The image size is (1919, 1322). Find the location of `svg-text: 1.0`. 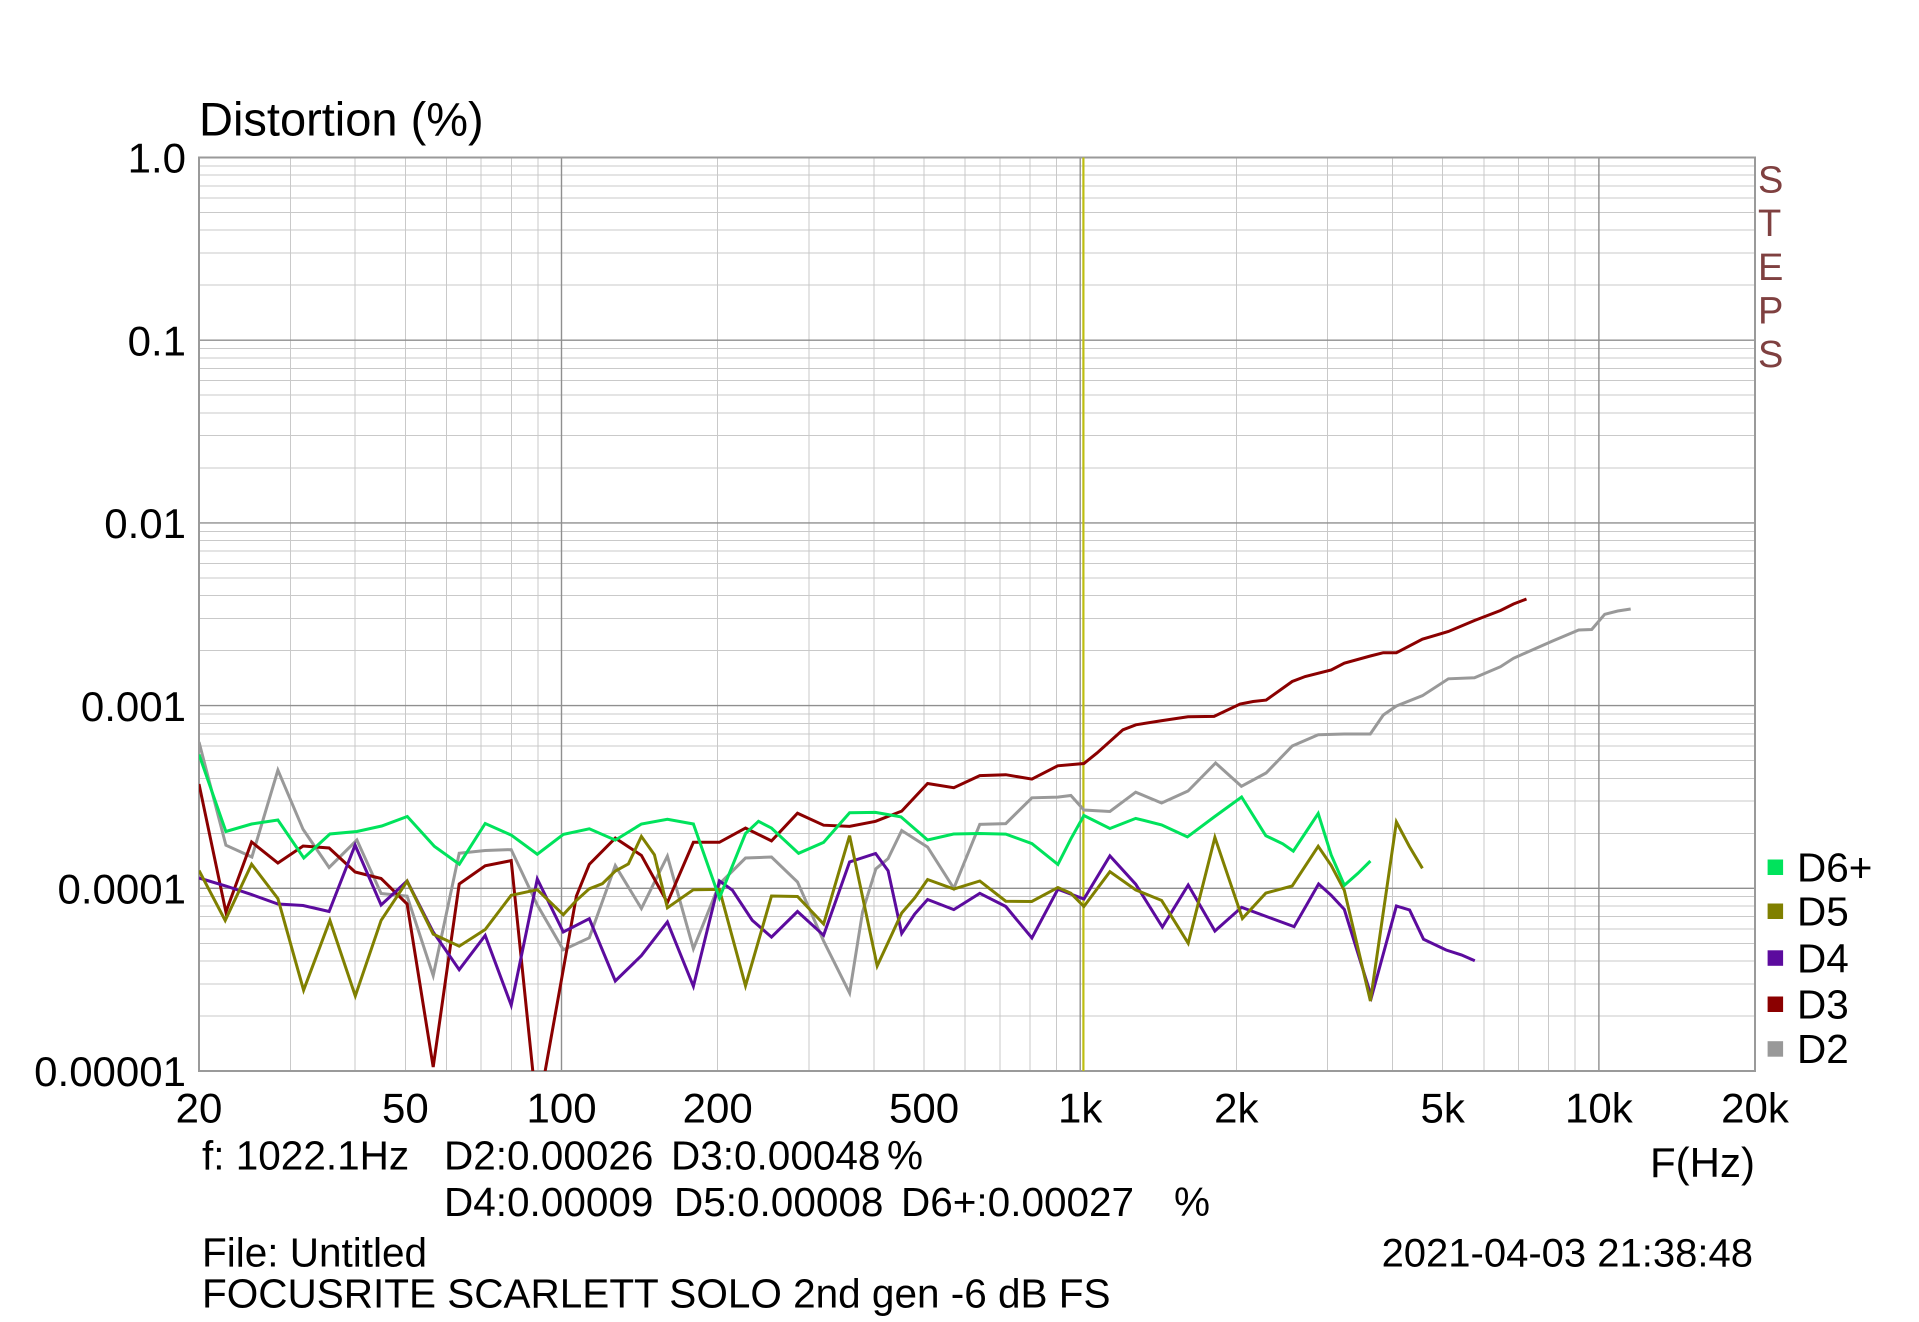

svg-text: 1.0 is located at coordinates (157, 158).